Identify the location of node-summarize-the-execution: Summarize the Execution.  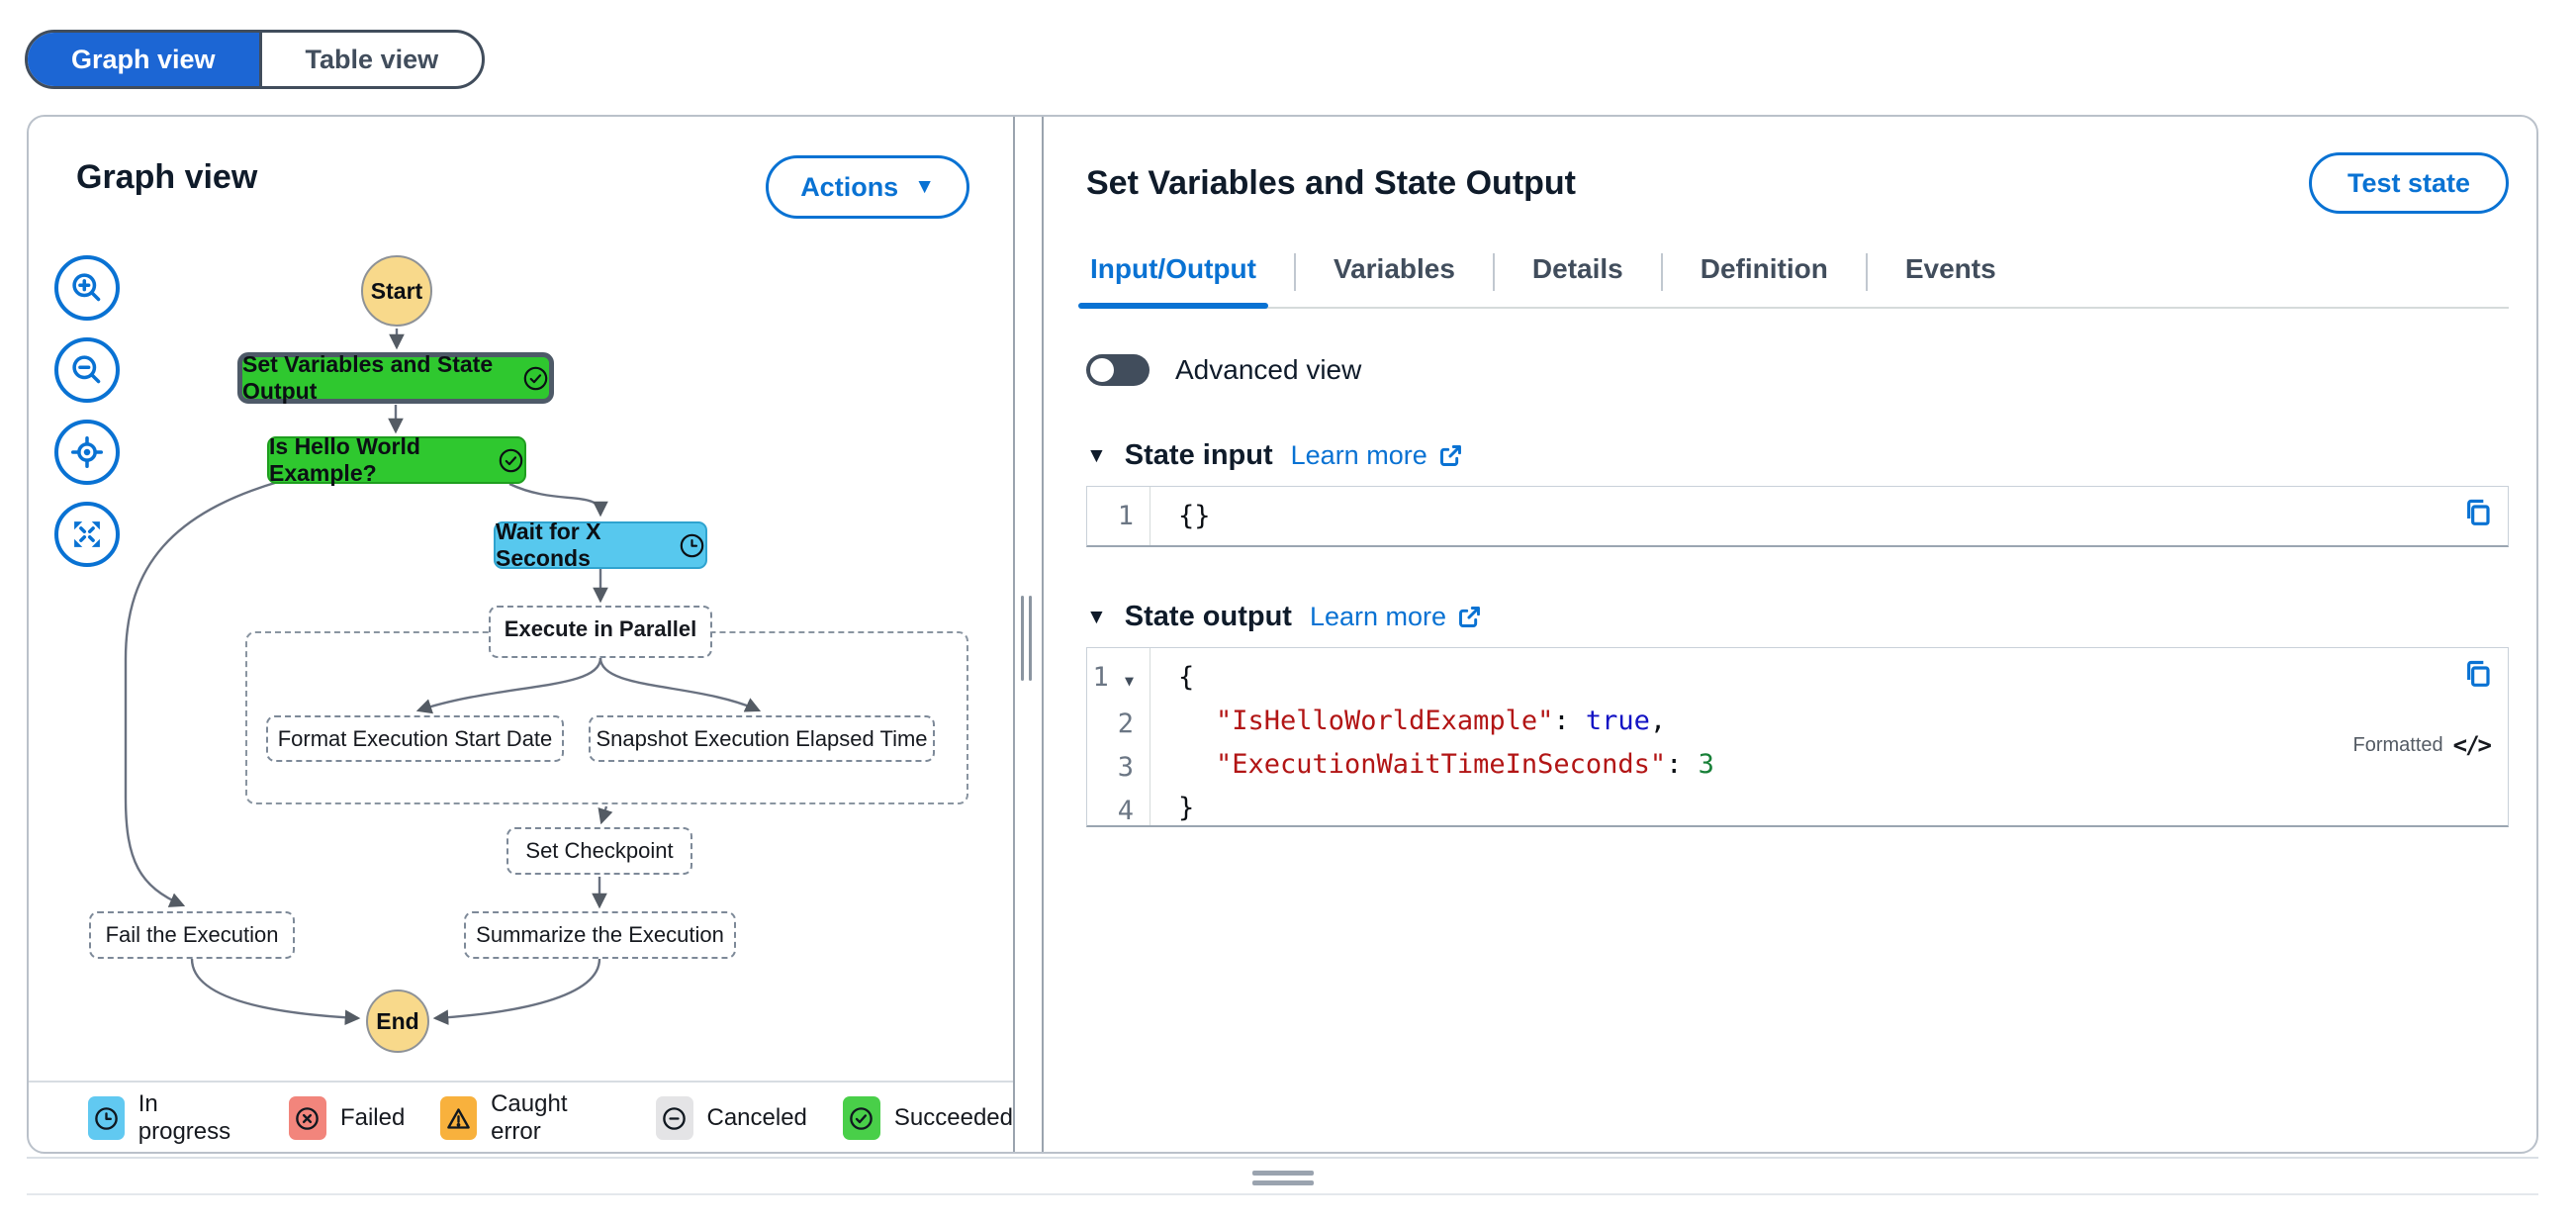
(600, 935).